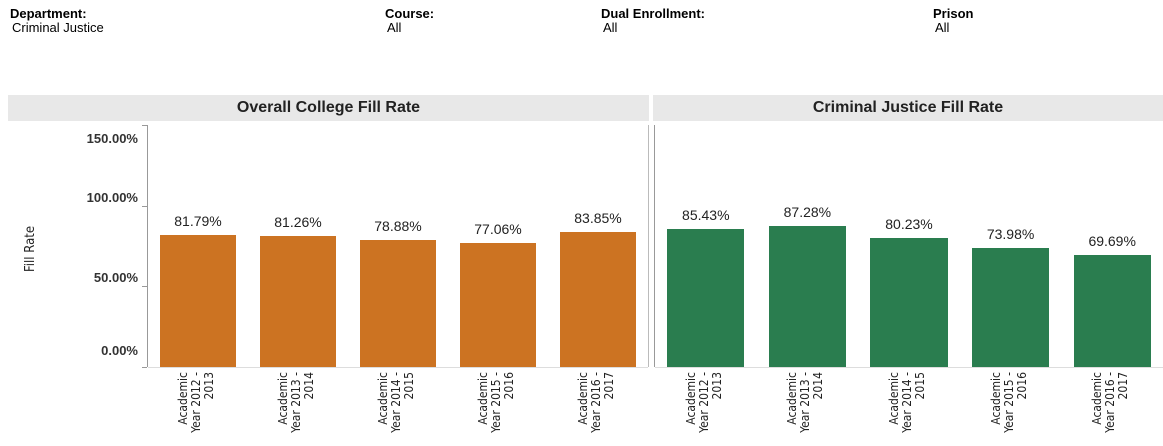 Image resolution: width=1163 pixels, height=446 pixels. I want to click on panel-divider, so click(648, 246).